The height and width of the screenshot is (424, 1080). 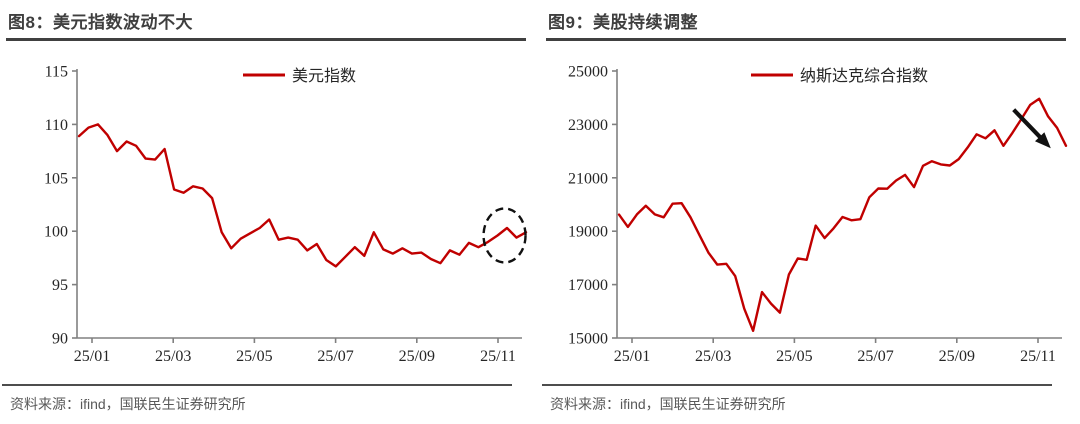 I want to click on y-tick-label: 15000, so click(x=588, y=339).